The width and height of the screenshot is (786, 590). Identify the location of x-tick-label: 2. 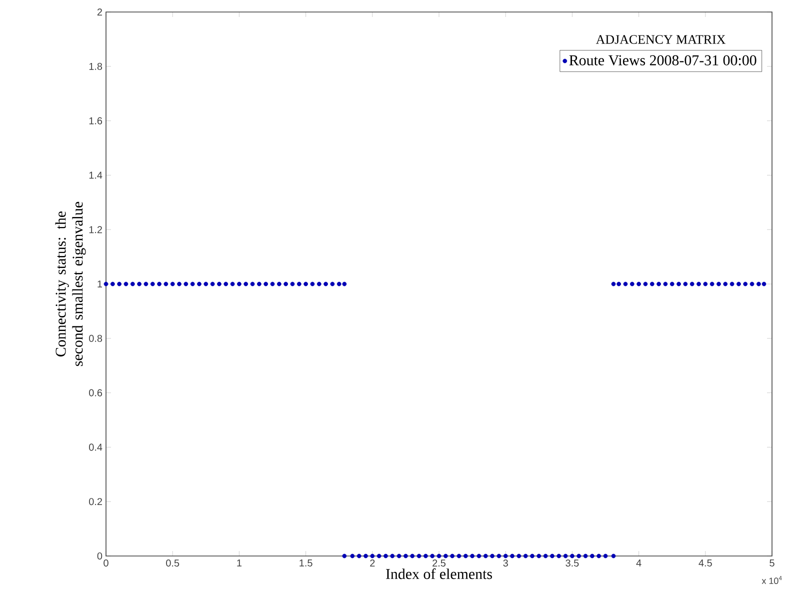
(372, 563).